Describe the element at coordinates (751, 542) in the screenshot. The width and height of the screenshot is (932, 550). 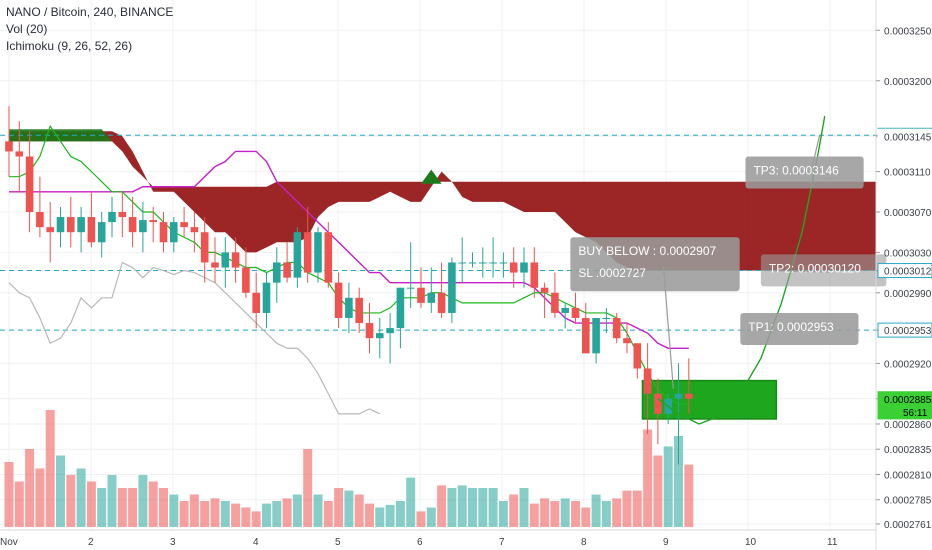
I see `time-tick-label: 10` at that location.